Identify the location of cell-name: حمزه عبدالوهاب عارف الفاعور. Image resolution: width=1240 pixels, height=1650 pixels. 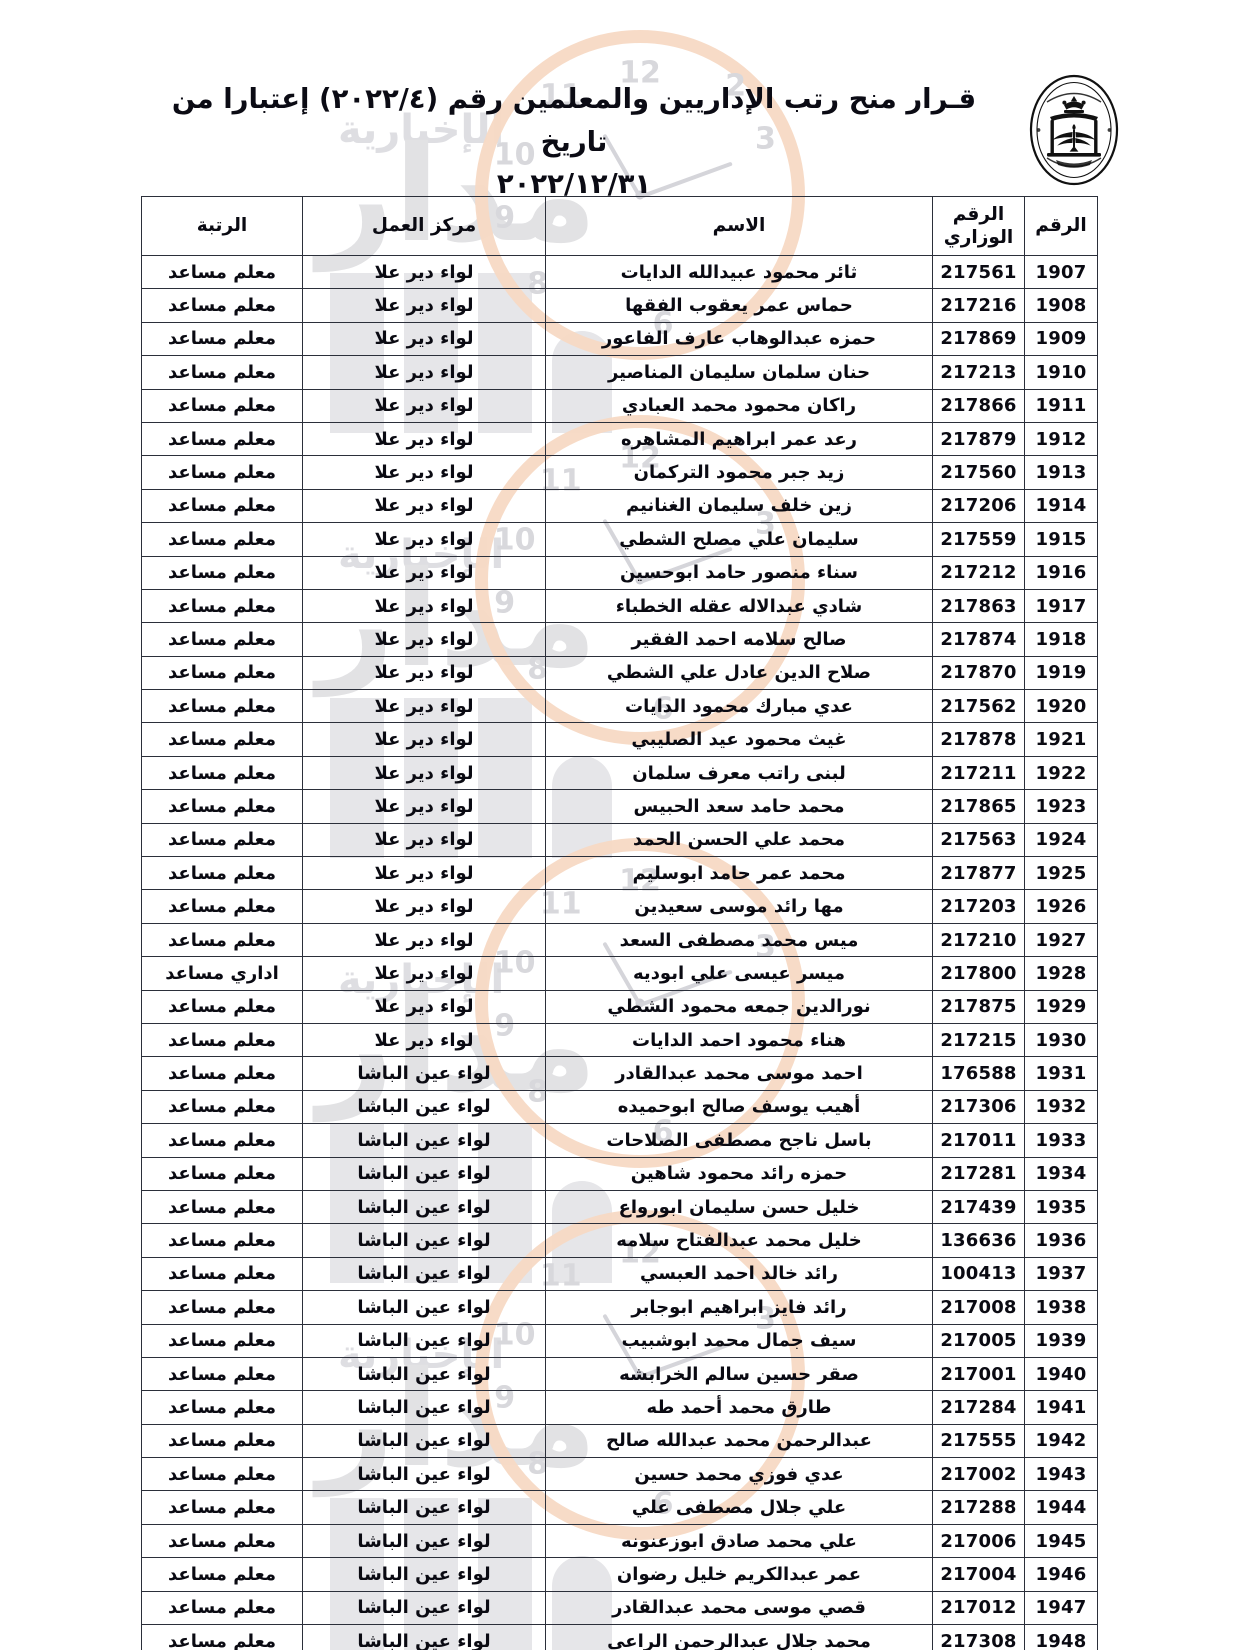
(739, 339).